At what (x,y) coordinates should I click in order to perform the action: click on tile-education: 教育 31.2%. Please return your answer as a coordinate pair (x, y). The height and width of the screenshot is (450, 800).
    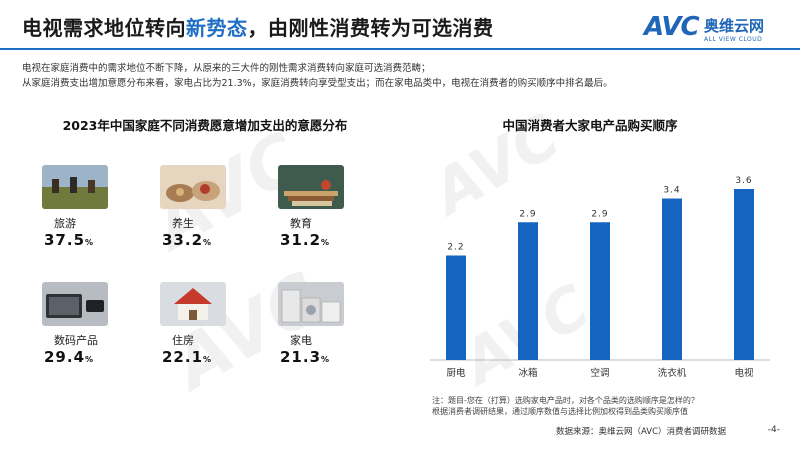
    Looking at the image, I should click on (320, 207).